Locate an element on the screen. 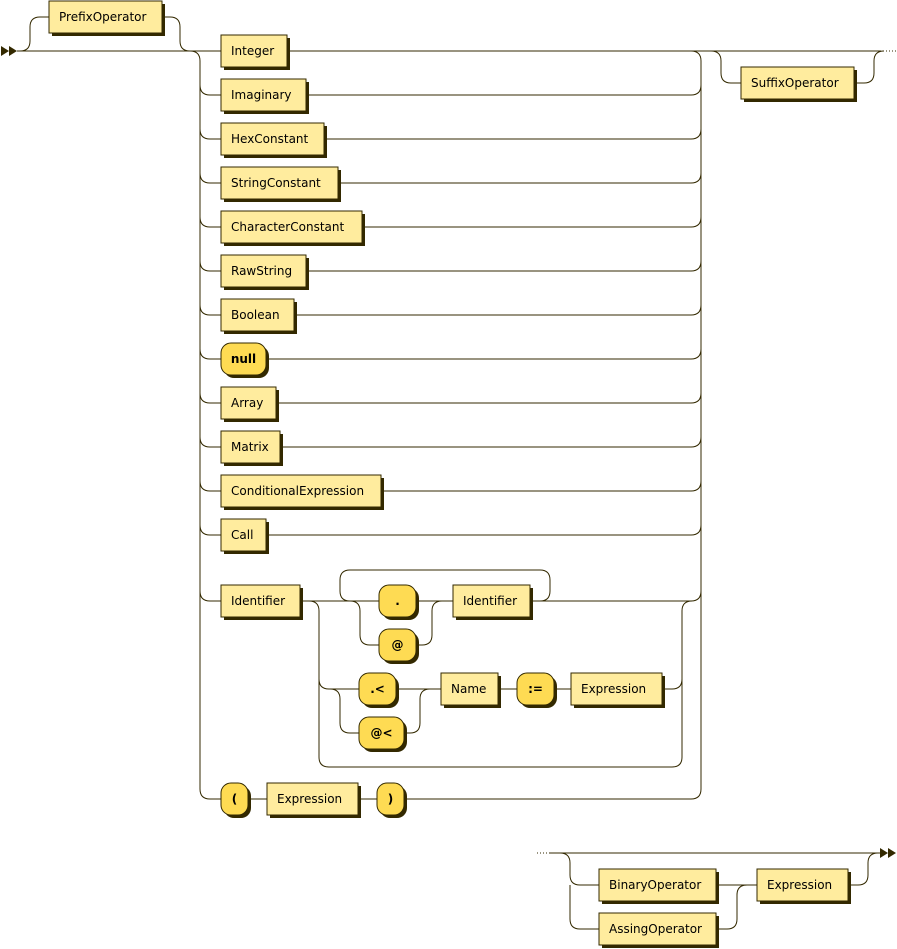 Image resolution: width=897 pixels, height=949 pixels. nonterminal-prefixoperator: PrefixOperator is located at coordinates (106, 18).